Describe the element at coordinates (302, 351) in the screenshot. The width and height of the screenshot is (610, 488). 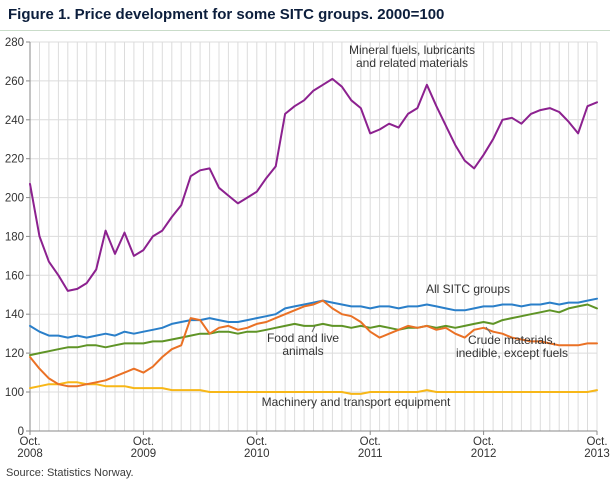
I see `svg-text: animals` at that location.